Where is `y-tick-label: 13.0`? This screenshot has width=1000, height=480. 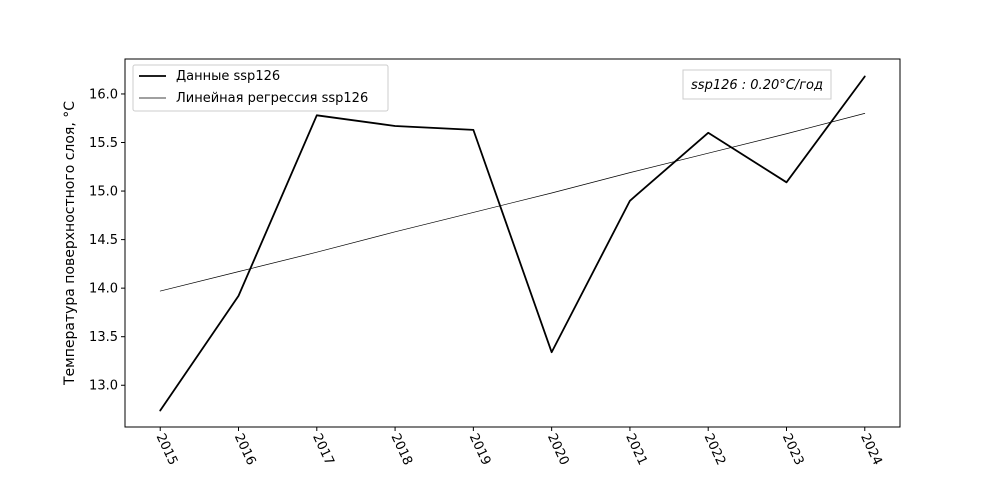
y-tick-label: 13.0 is located at coordinates (103, 386).